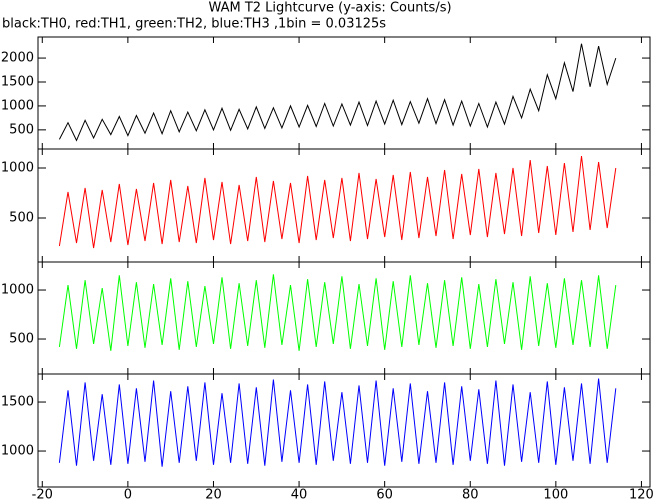 Image resolution: width=661 pixels, height=504 pixels. I want to click on x-tick-label: 80, so click(470, 495).